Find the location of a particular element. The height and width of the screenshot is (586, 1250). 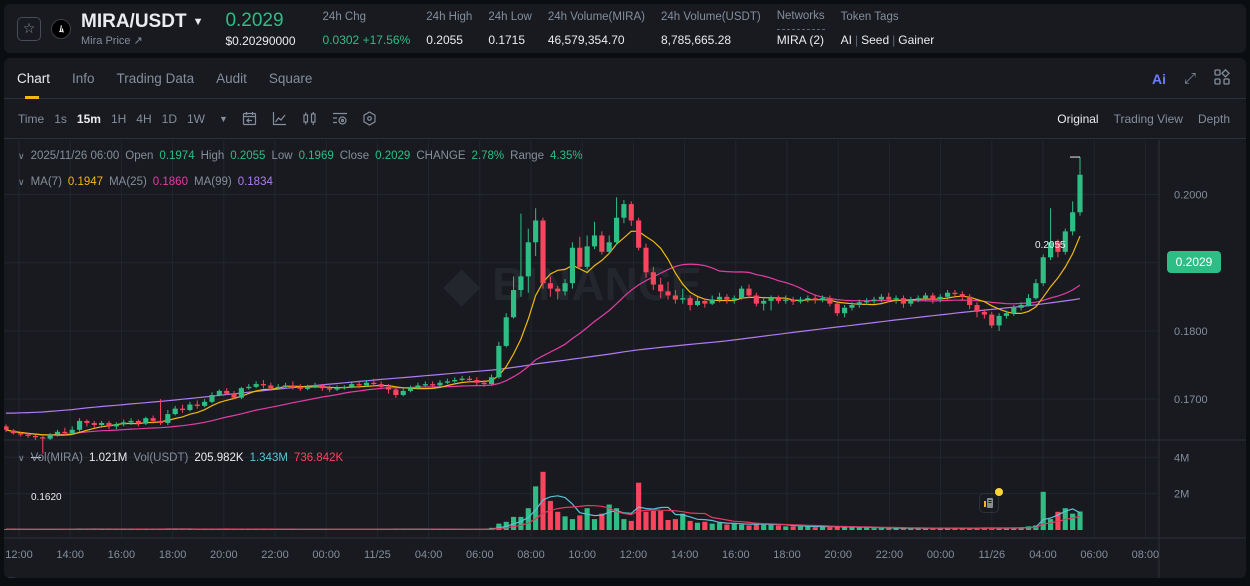

last-price-usd: $0.20290000 is located at coordinates (260, 40).